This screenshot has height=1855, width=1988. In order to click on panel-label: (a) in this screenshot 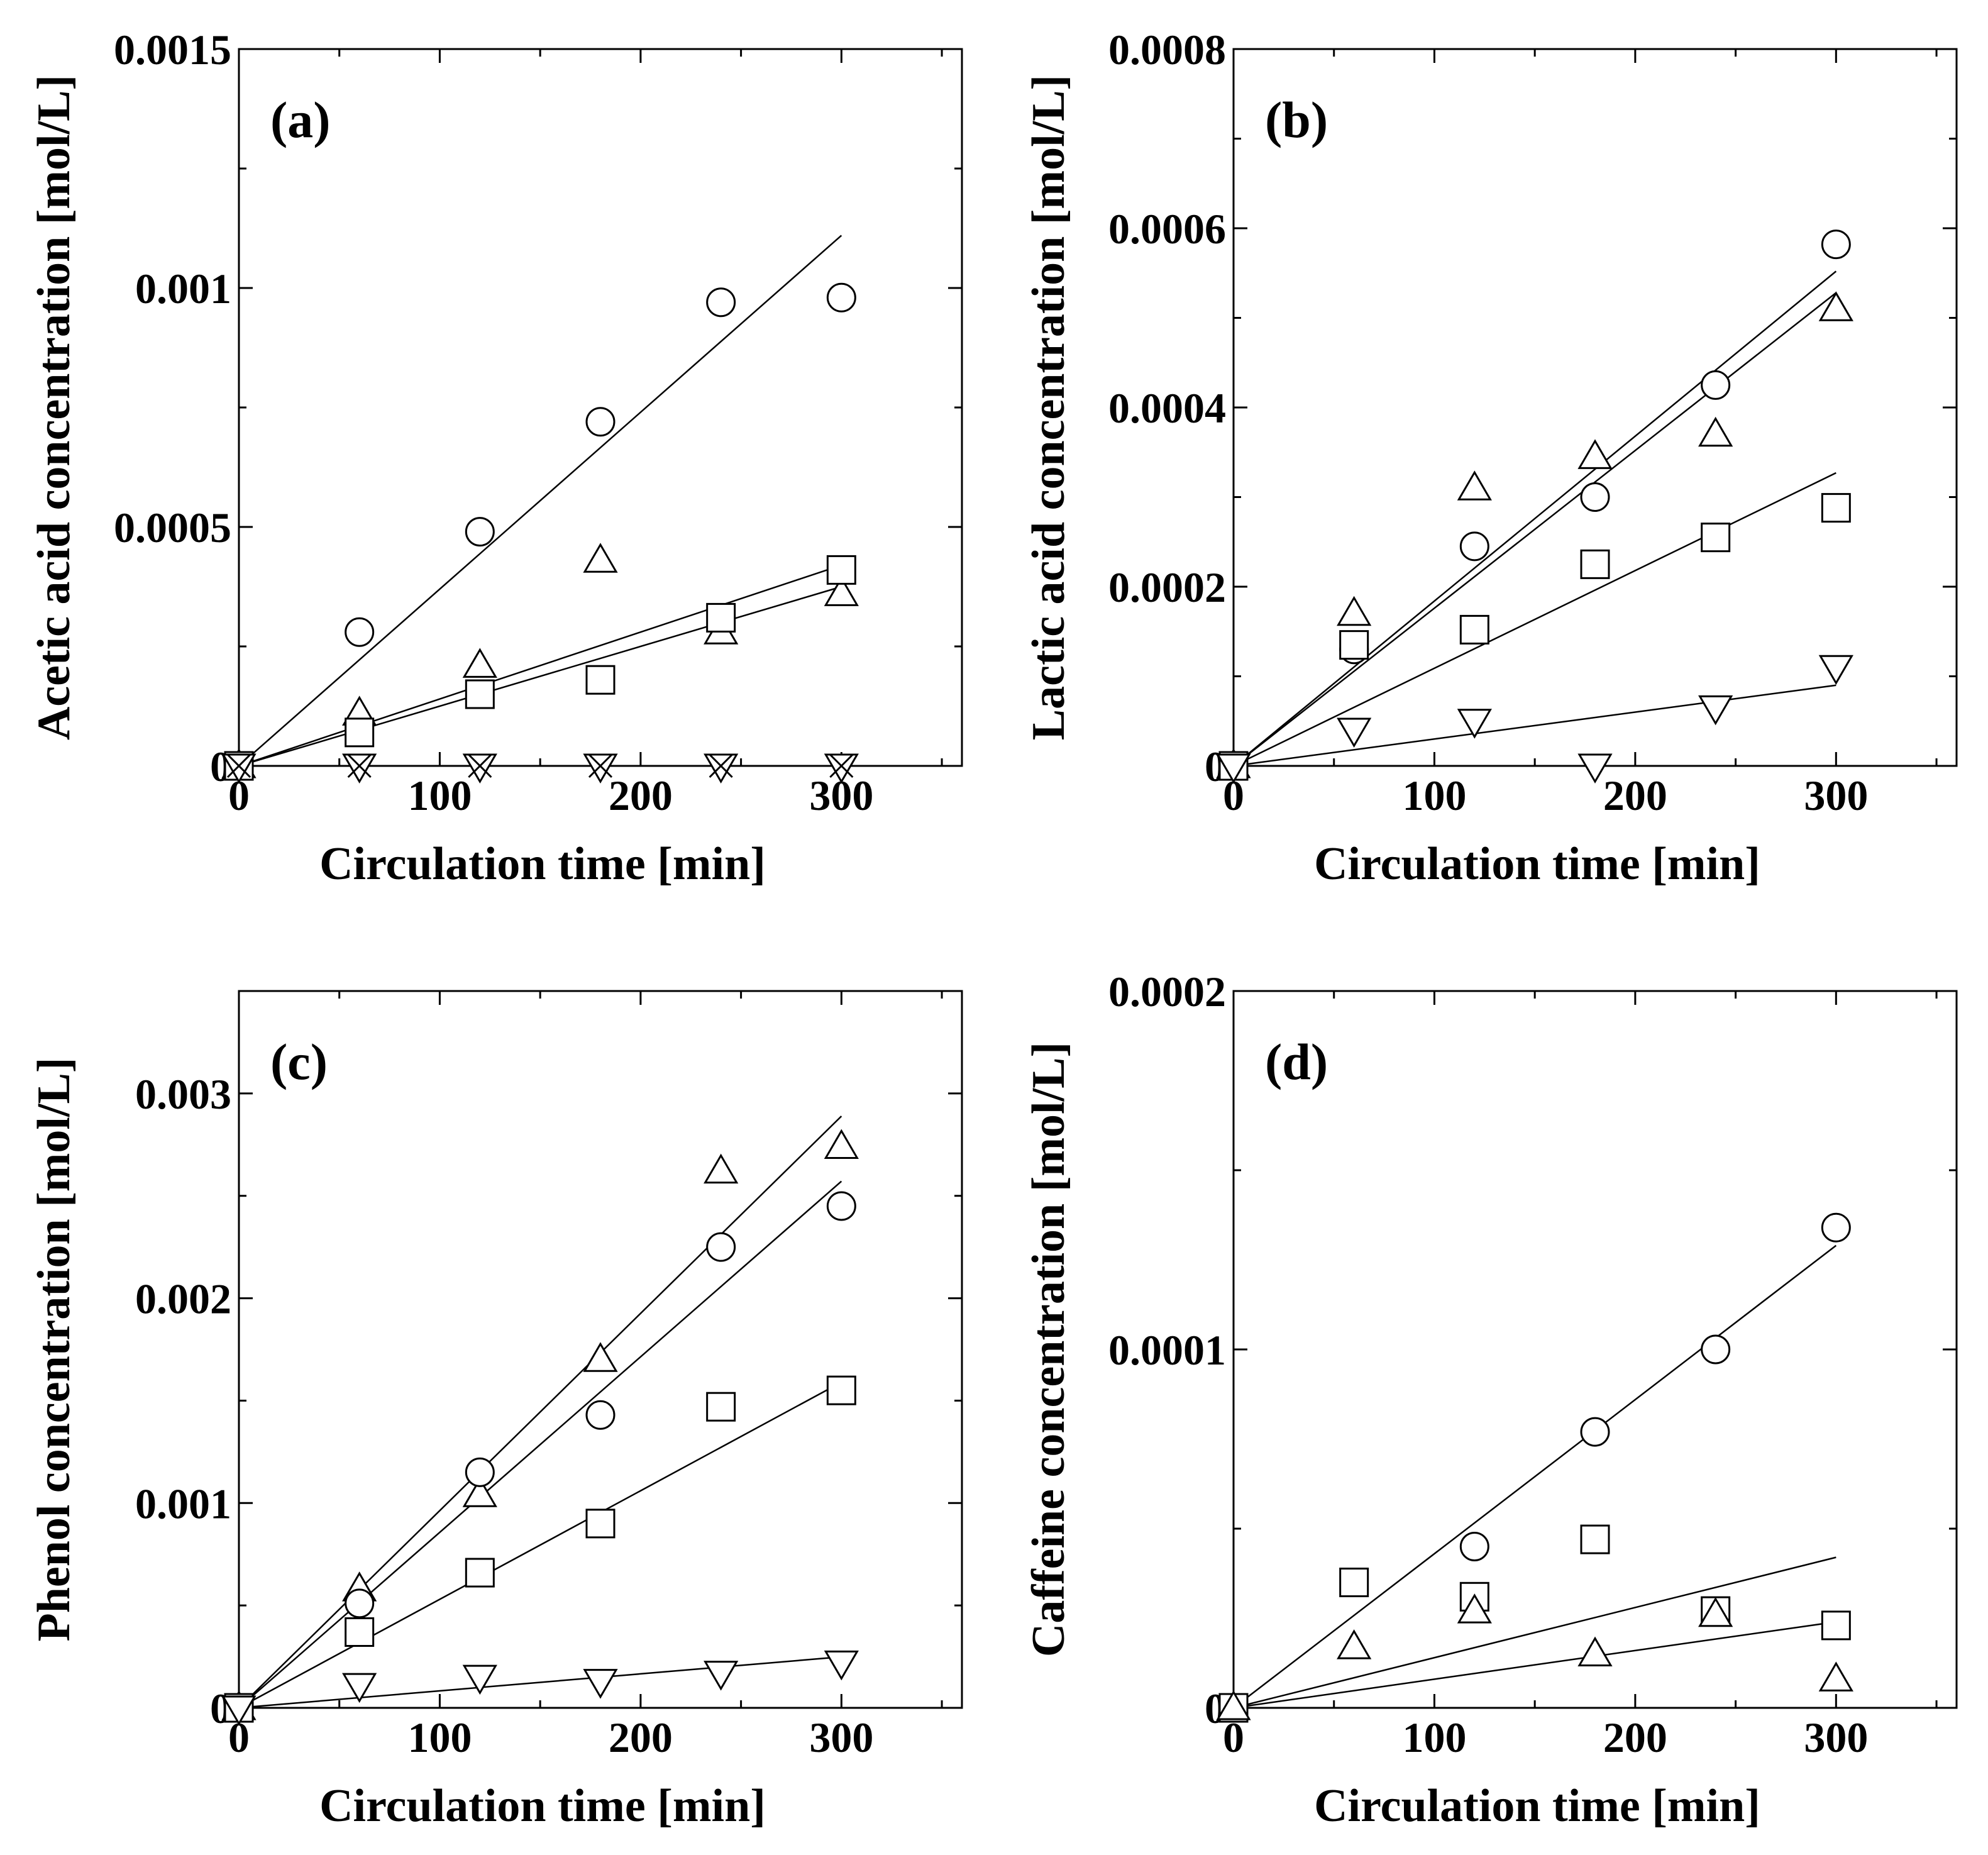, I will do `click(300, 119)`.